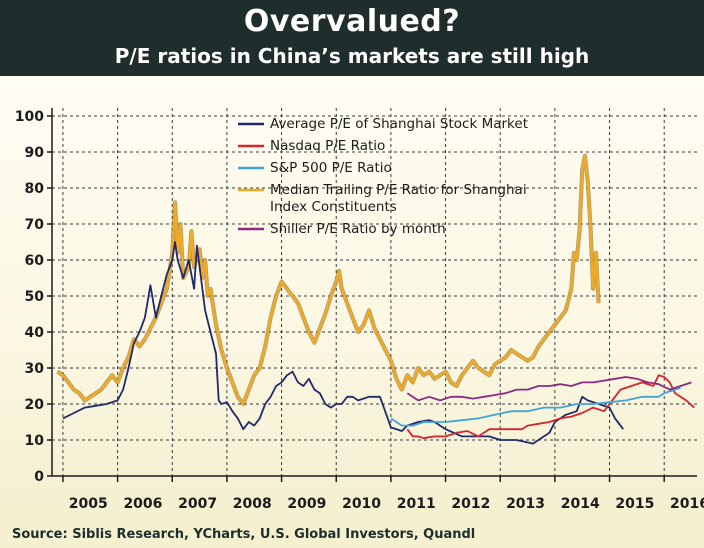  I want to click on tick-label-y-0: 0, so click(39, 477).